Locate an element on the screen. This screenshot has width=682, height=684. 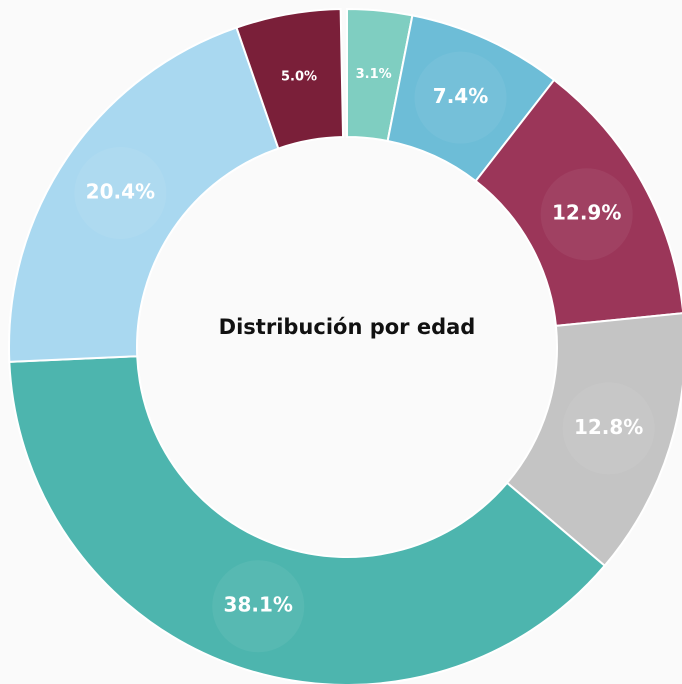
data-label: 38.1% is located at coordinates (258, 605).